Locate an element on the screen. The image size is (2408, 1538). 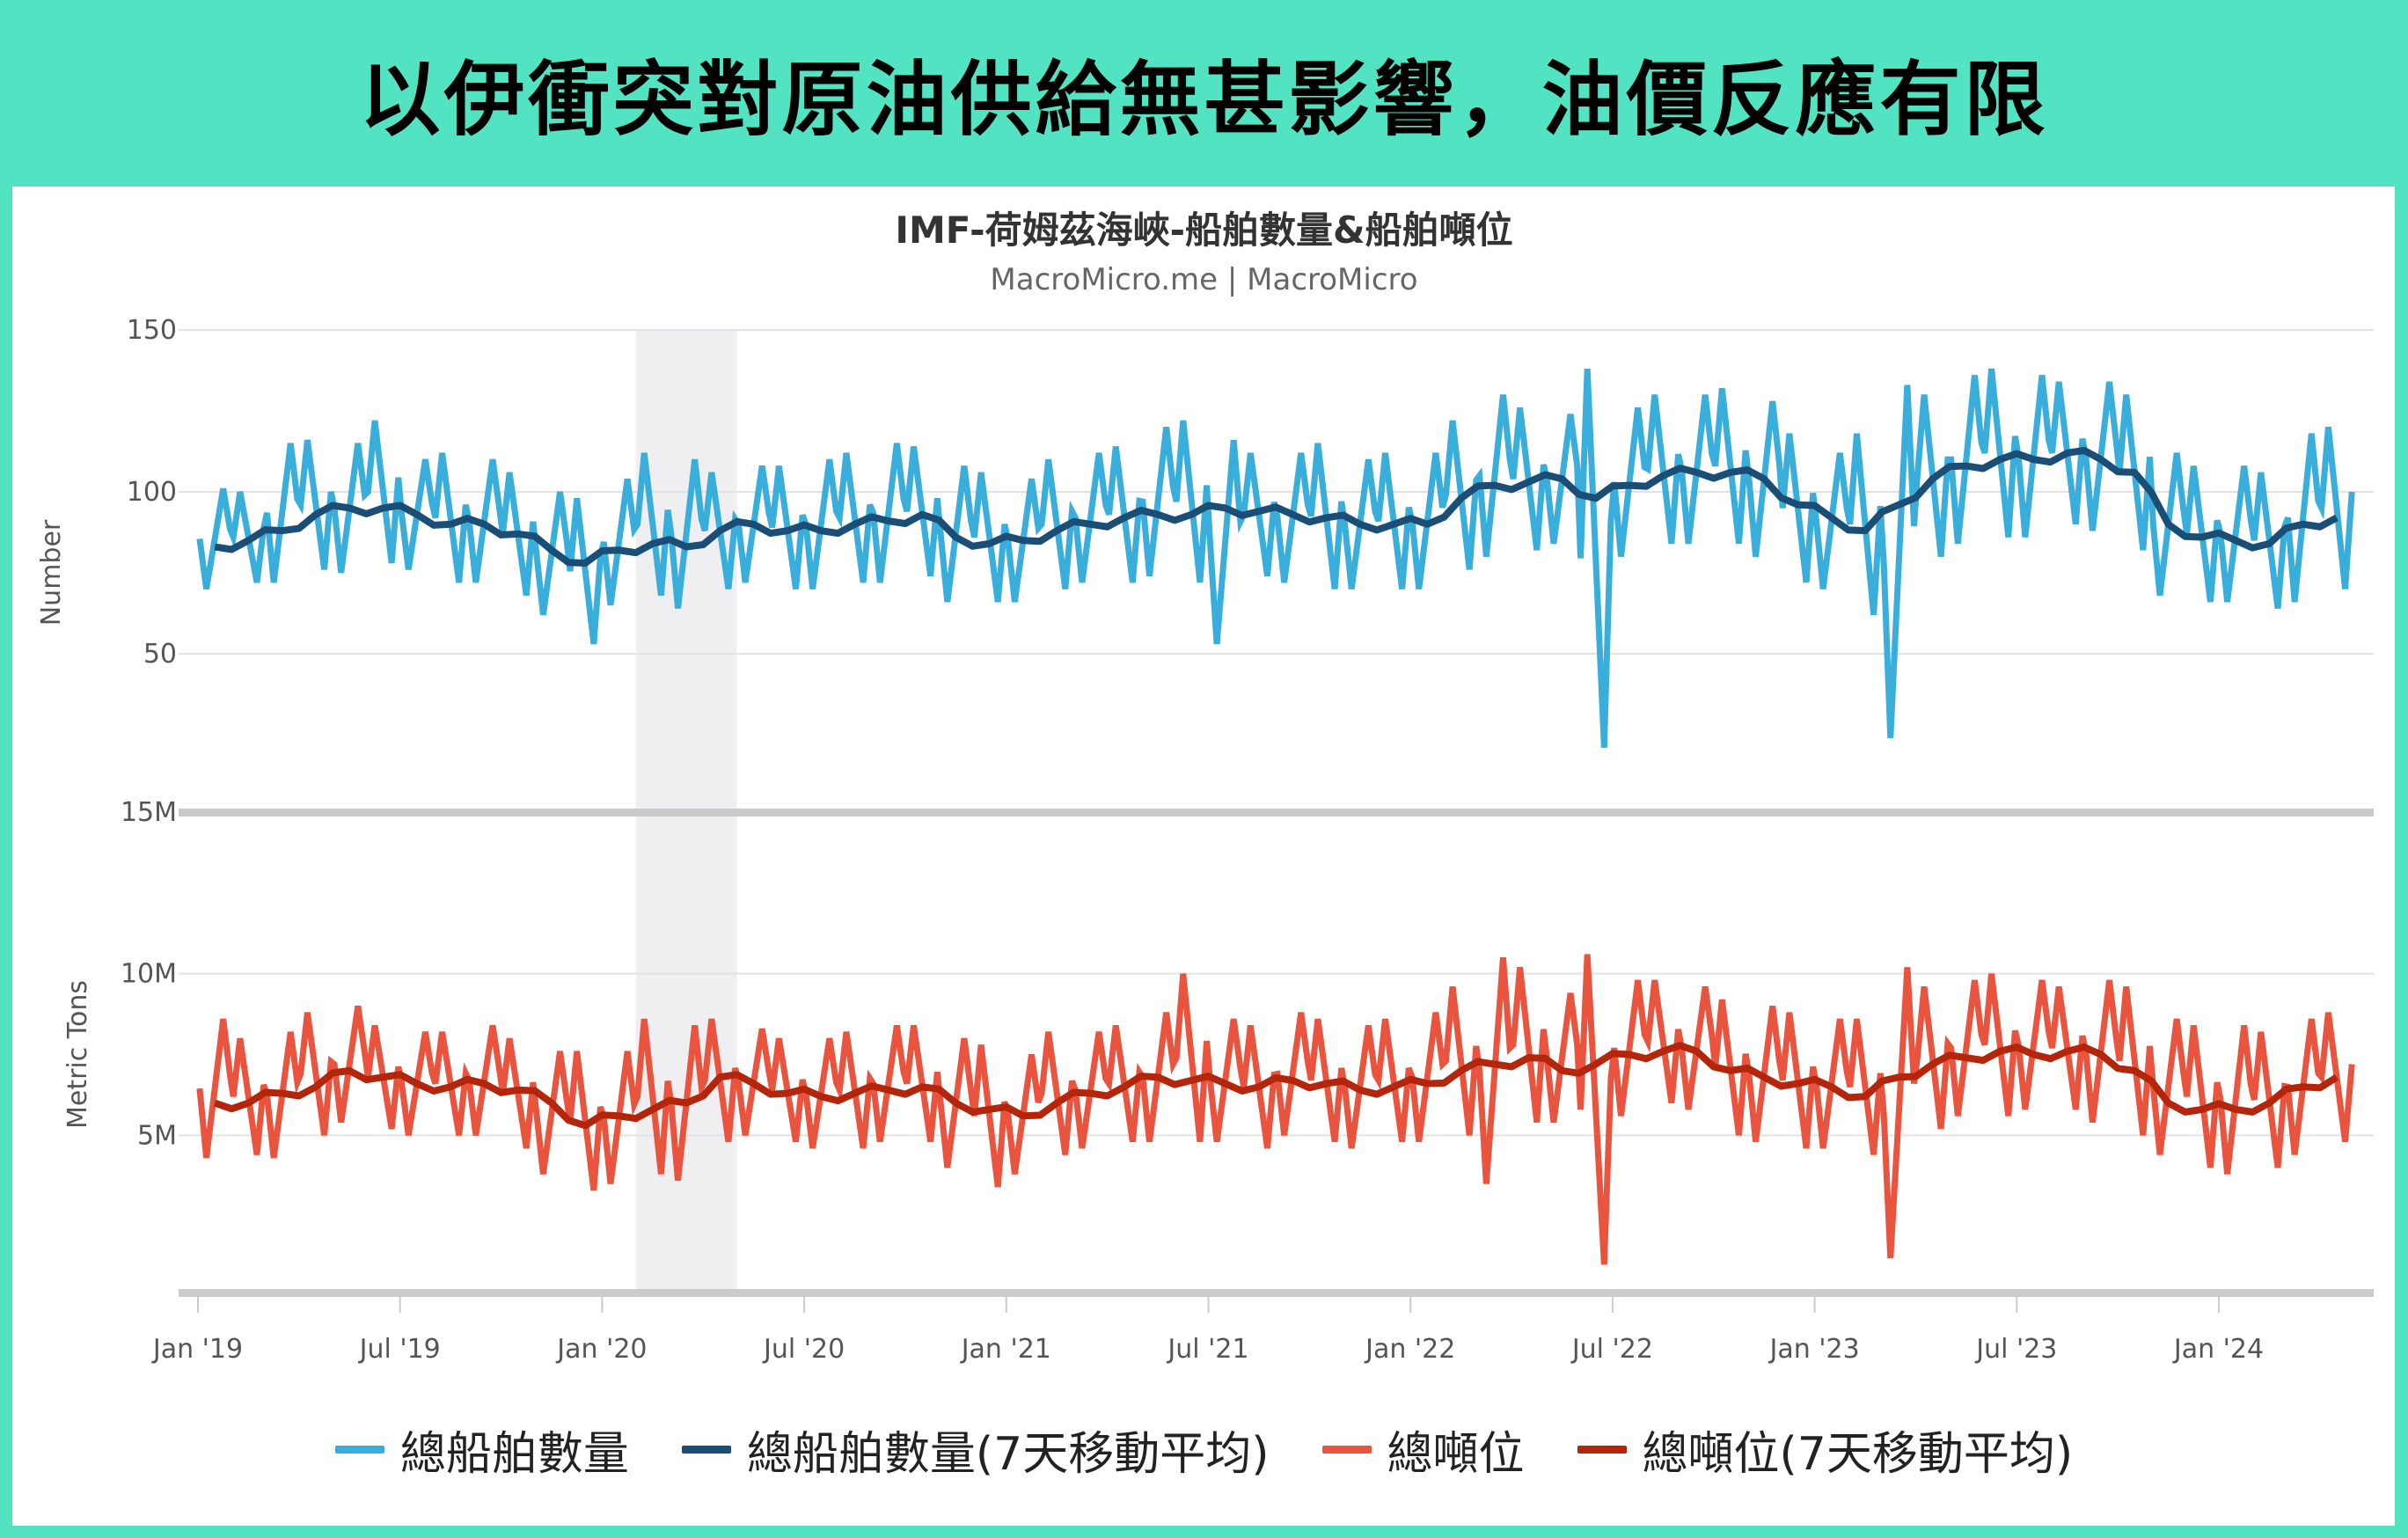
legend-item-ships-ma: 總船舶數量(7天移動平均) is located at coordinates (975, 1450).